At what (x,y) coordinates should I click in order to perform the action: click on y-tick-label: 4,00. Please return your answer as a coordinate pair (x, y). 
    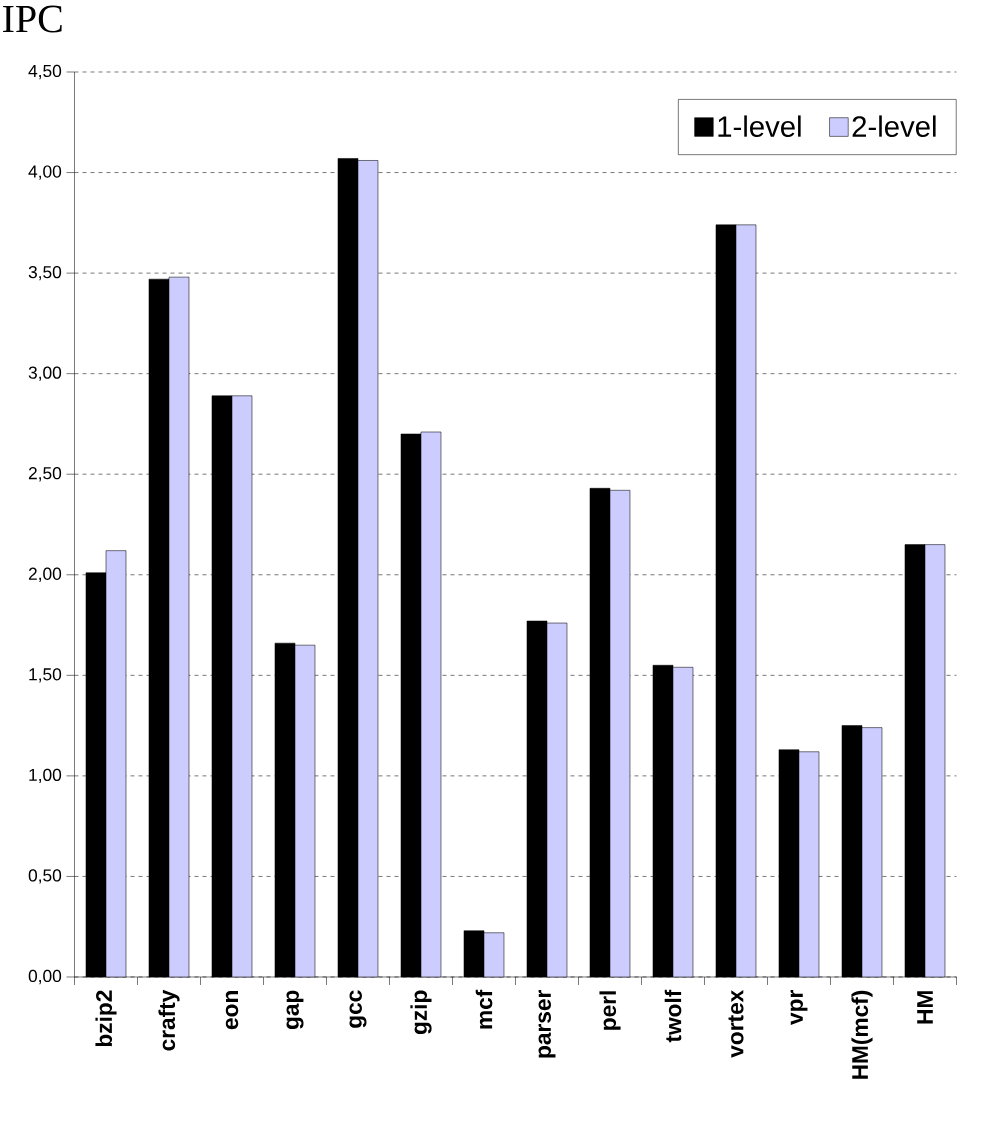
    Looking at the image, I should click on (45, 172).